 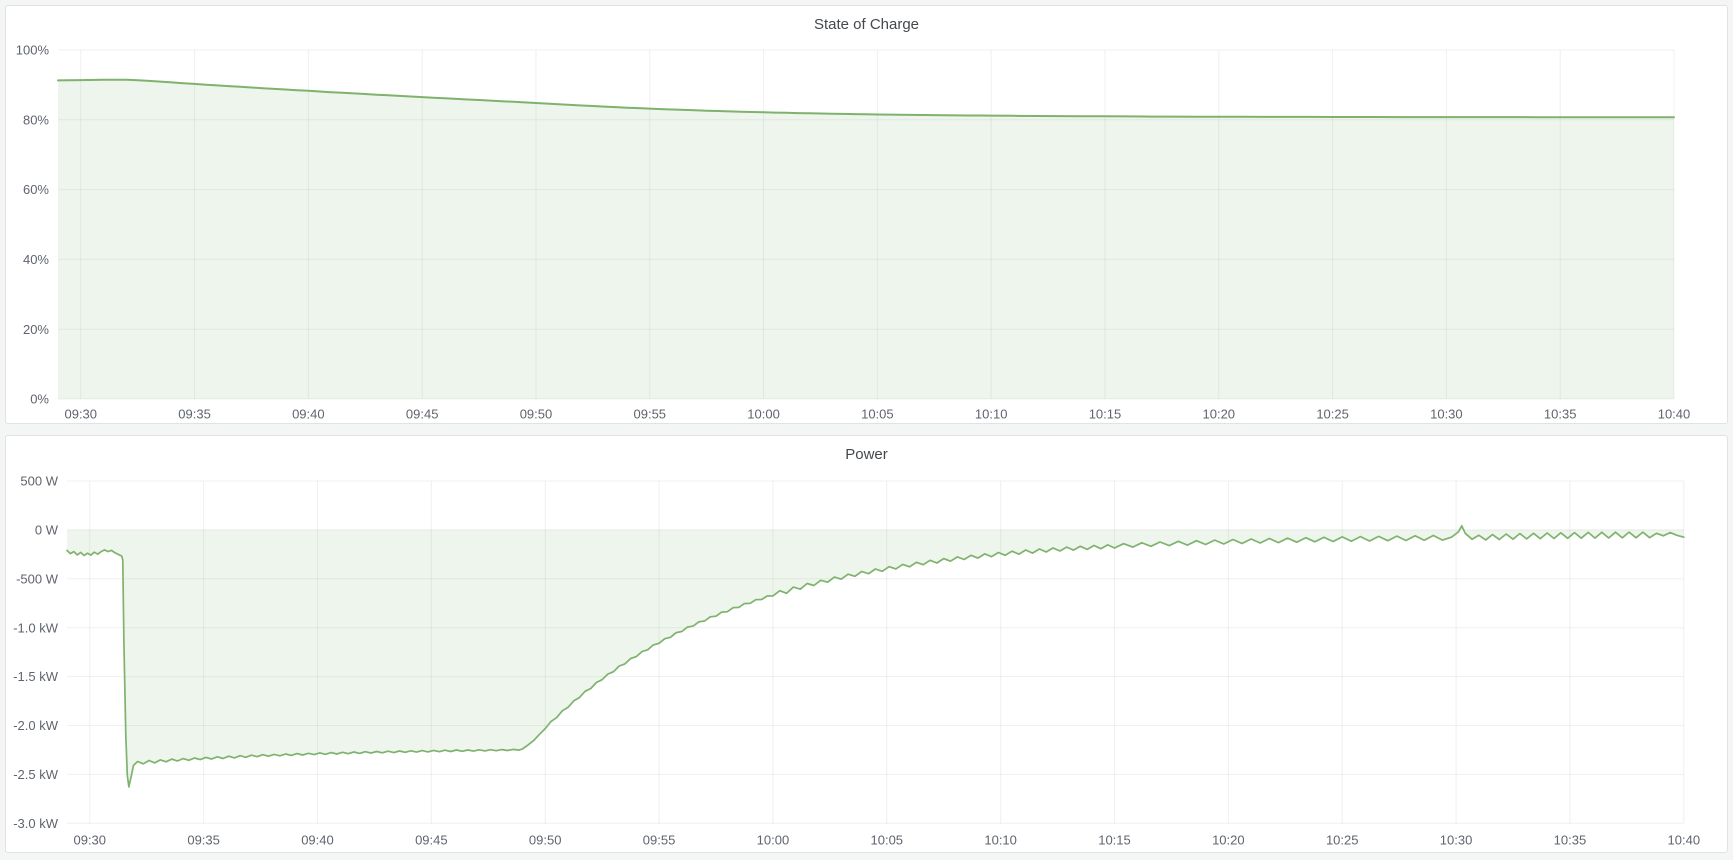 I want to click on y-tick-label: 100%, so click(x=33, y=50).